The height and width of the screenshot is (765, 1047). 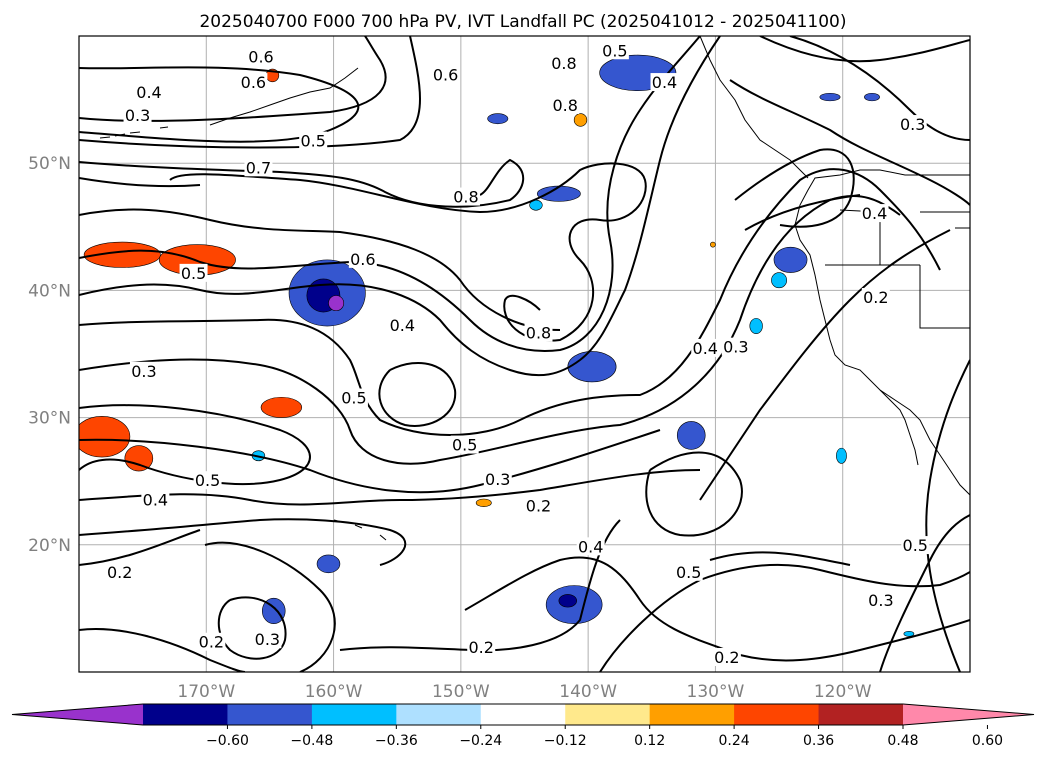 I want to click on colorbar-tick-label: −0.48, so click(x=311, y=741).